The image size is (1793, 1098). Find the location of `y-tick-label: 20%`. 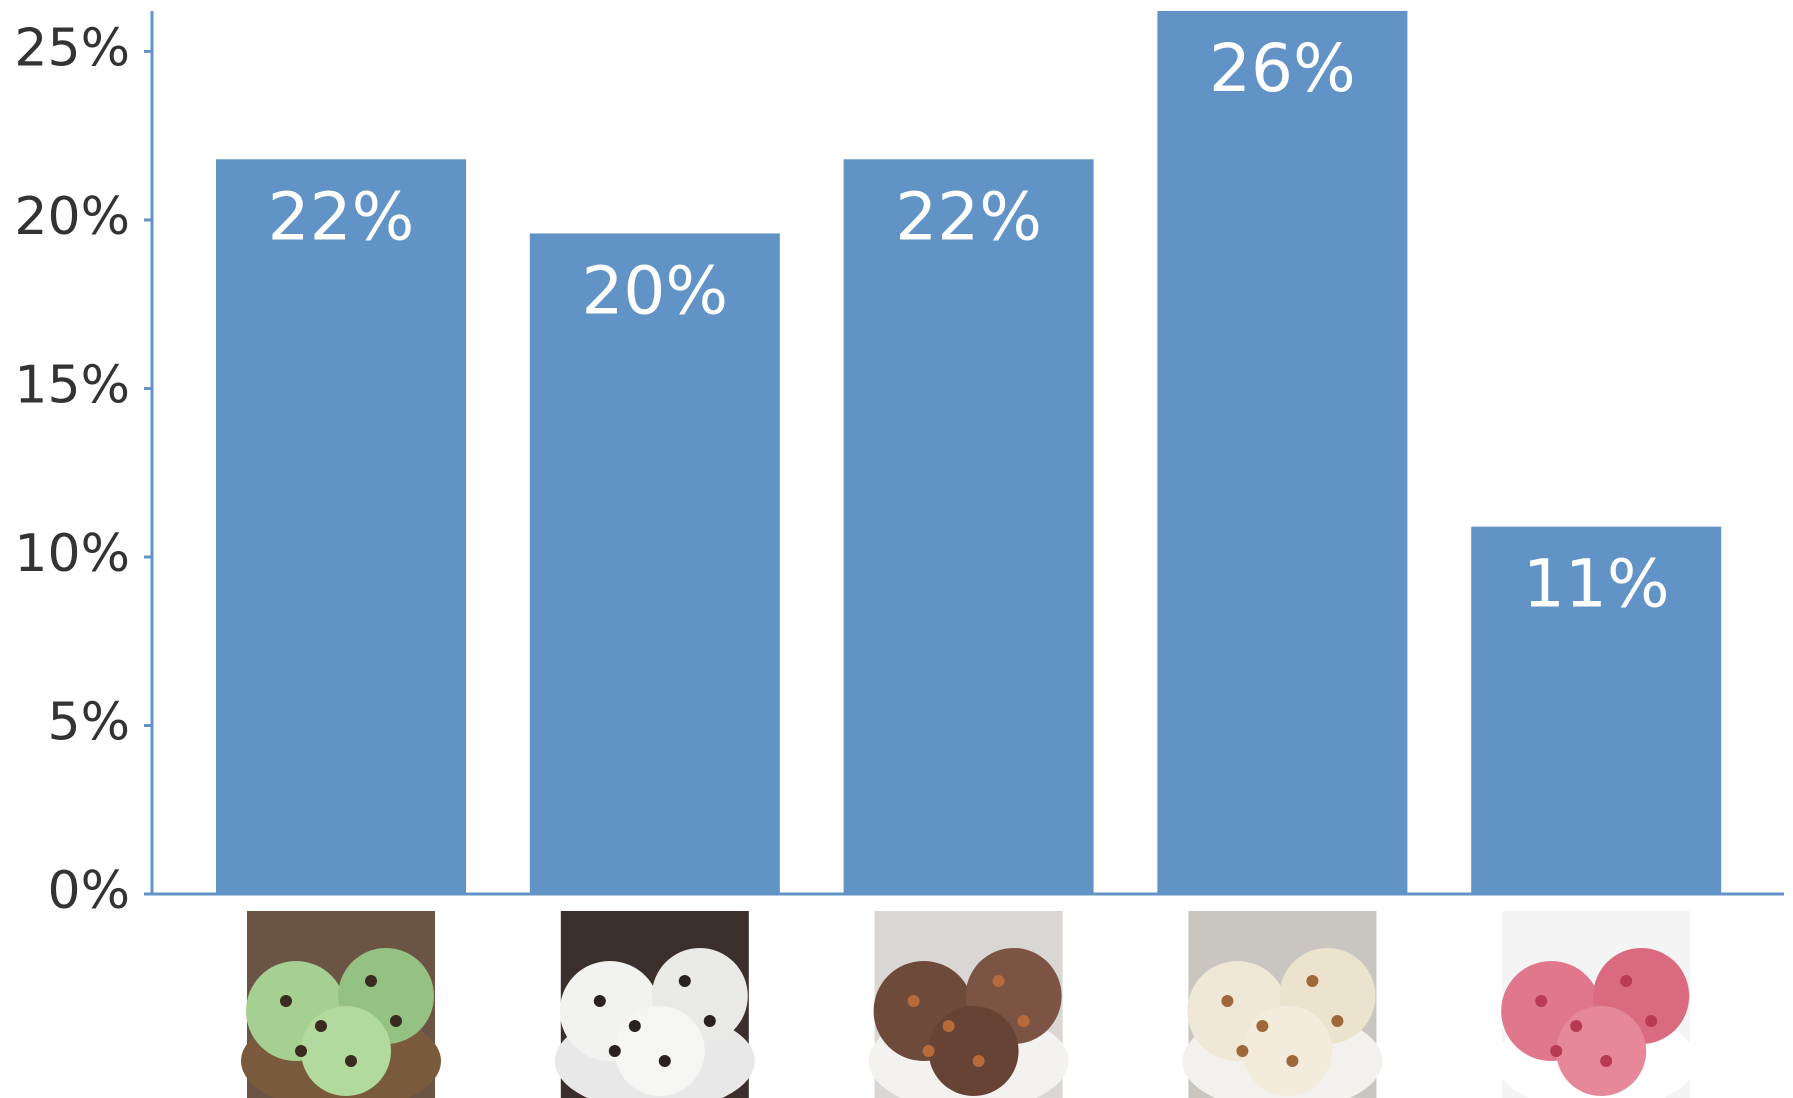

y-tick-label: 20% is located at coordinates (72, 217).